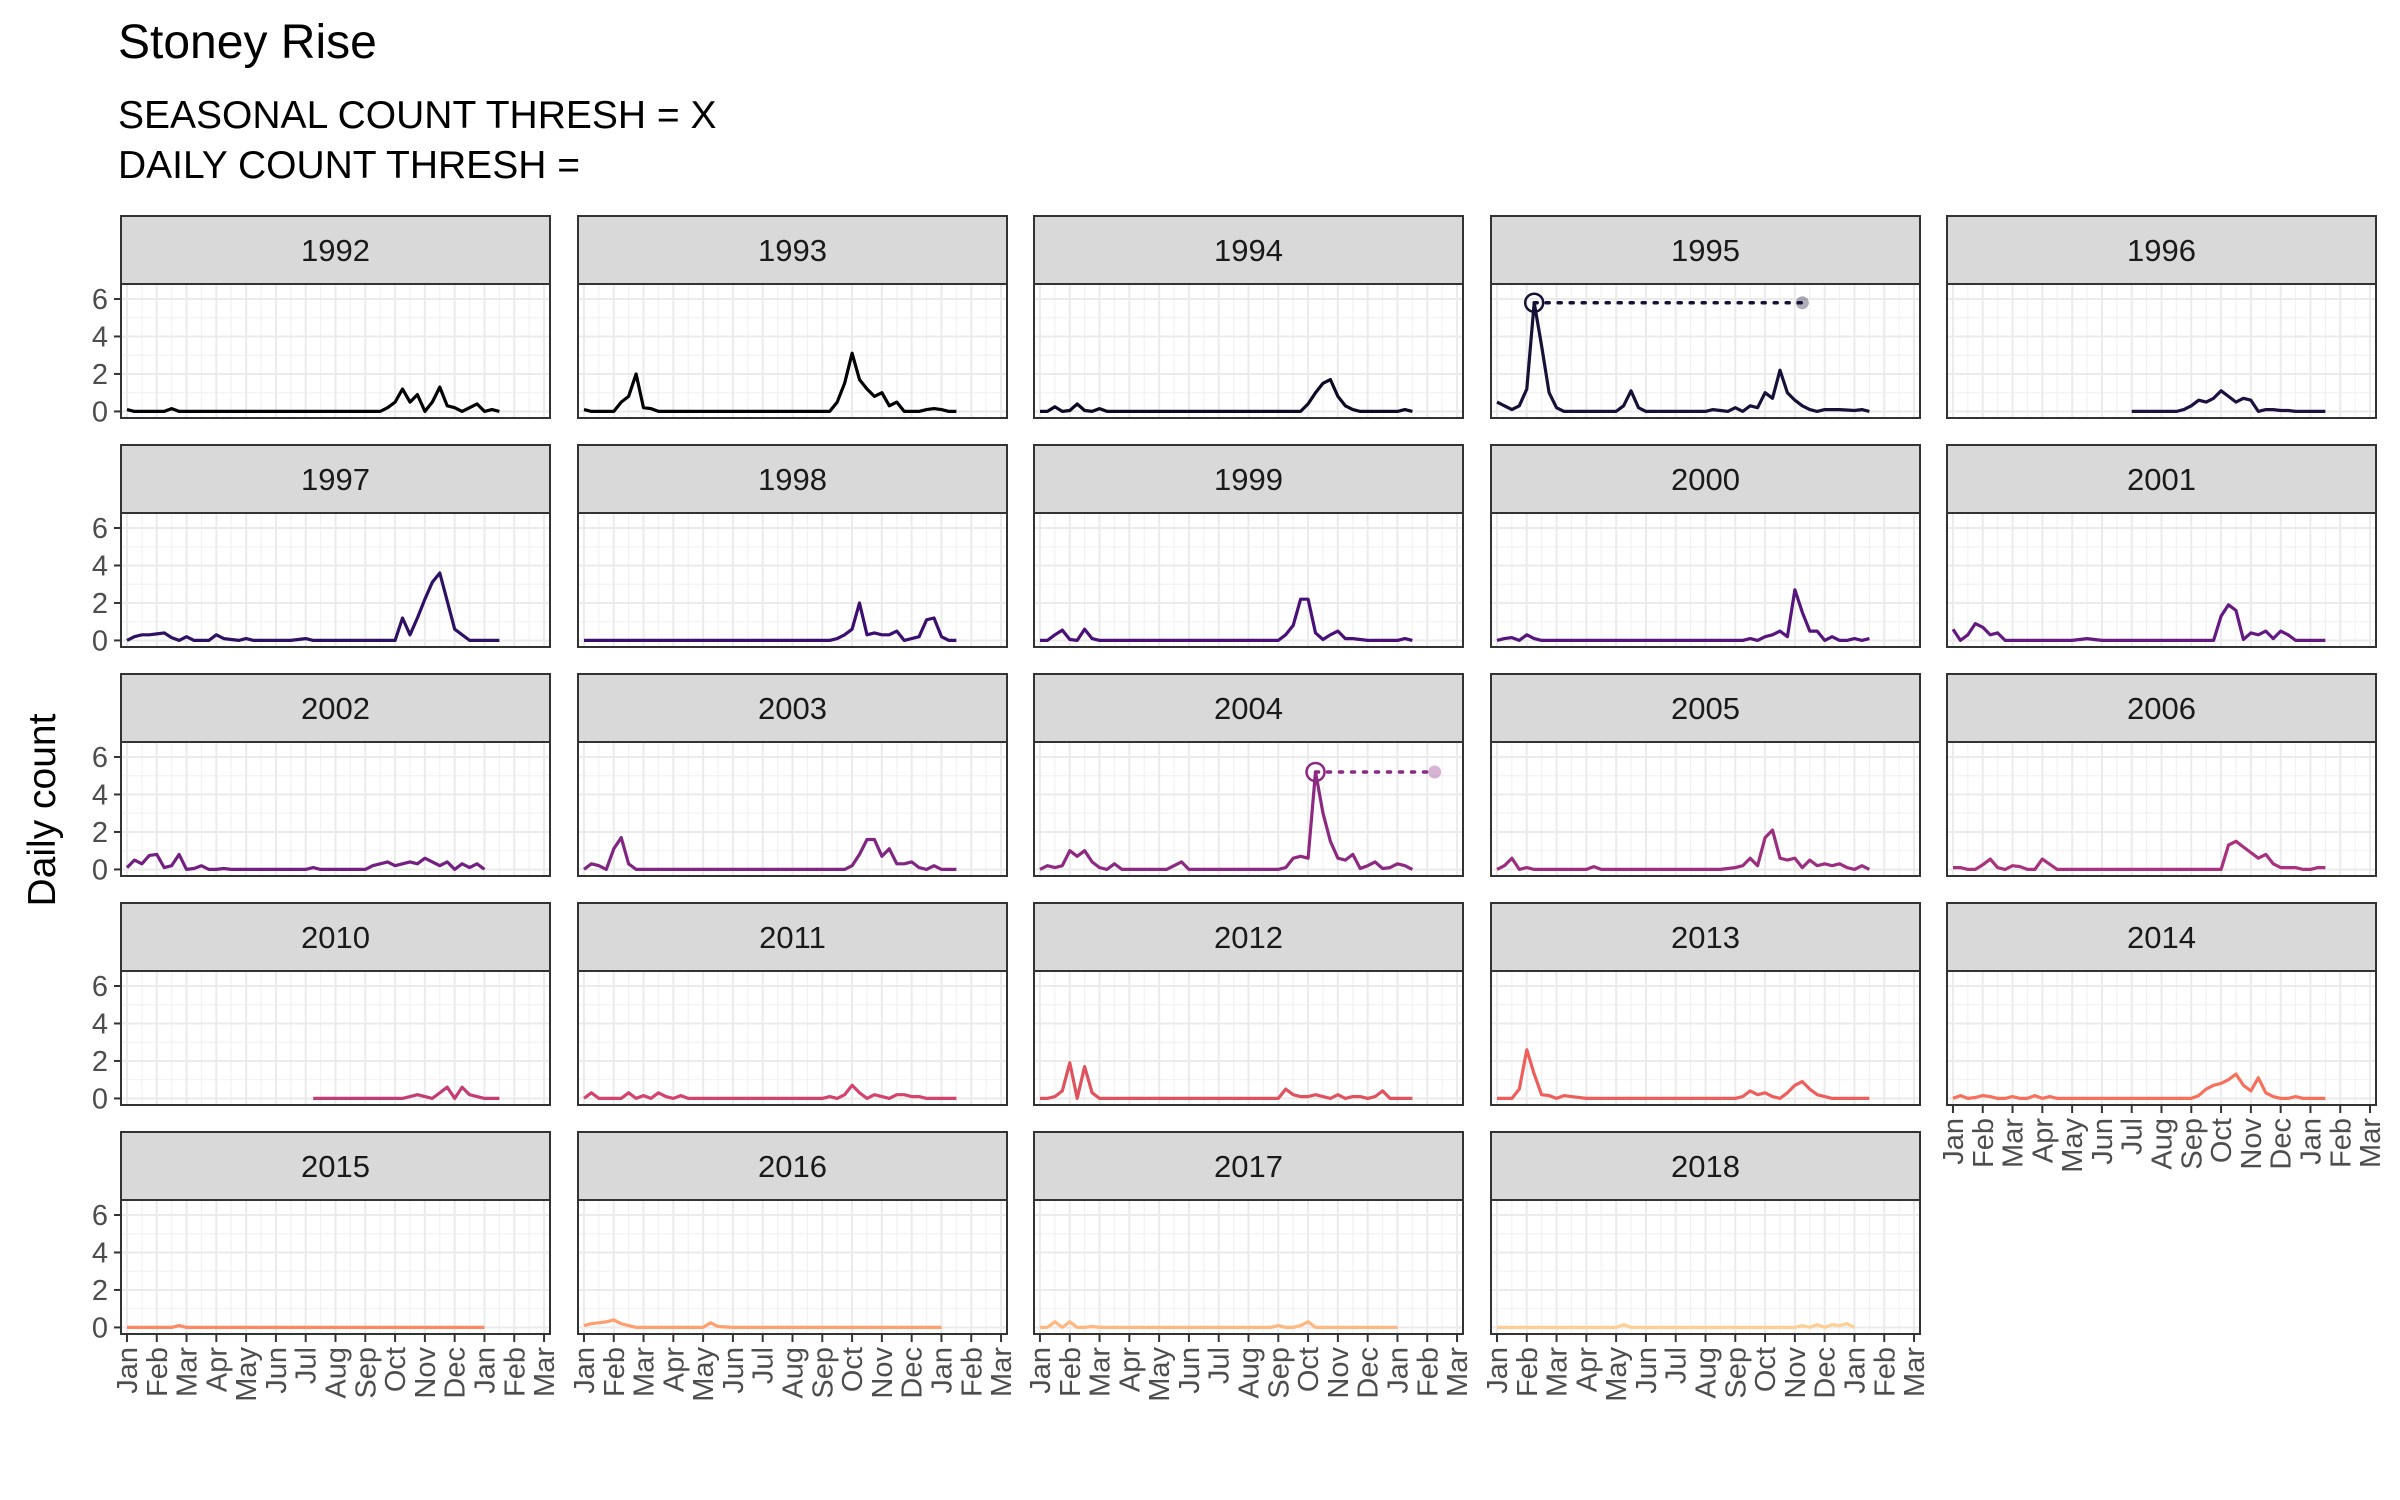  Describe the element at coordinates (1766, 1369) in the screenshot. I see `x-tick-label: Oct` at that location.